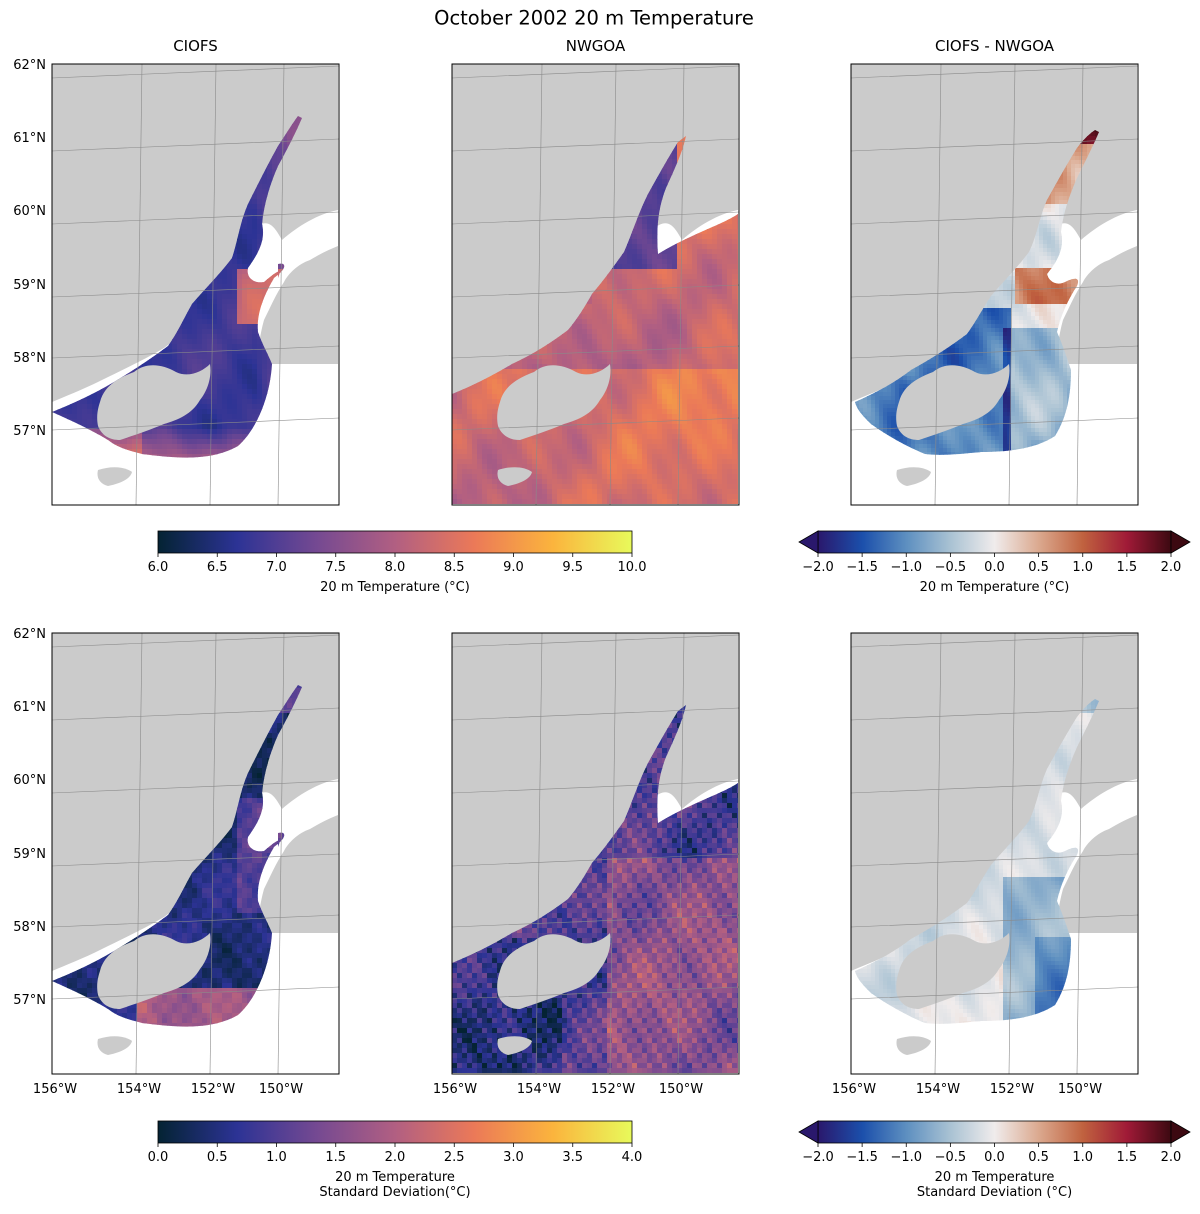  Describe the element at coordinates (394, 1192) in the screenshot. I see `colorbar-label: Standard Deviation(°C)` at that location.